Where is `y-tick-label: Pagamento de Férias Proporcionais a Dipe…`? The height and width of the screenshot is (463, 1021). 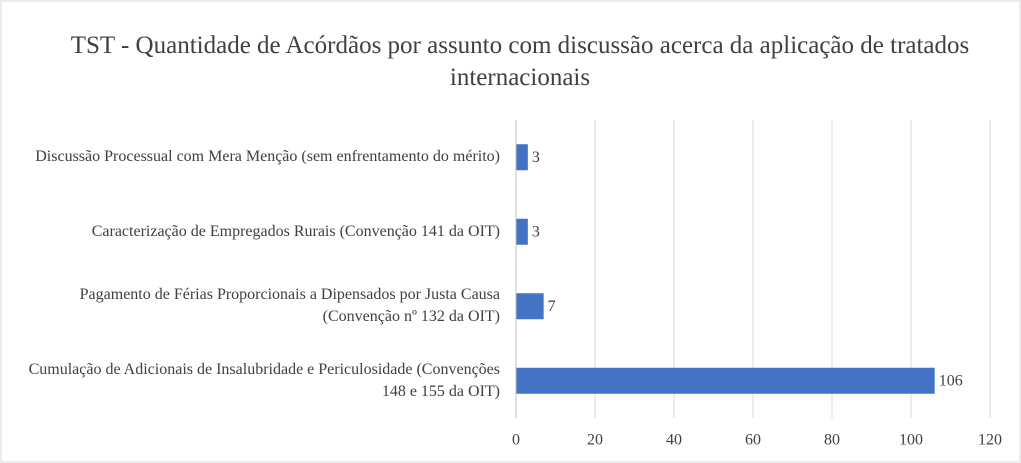 y-tick-label: Pagamento de Férias Proporcionais a Dipe… is located at coordinates (289, 306).